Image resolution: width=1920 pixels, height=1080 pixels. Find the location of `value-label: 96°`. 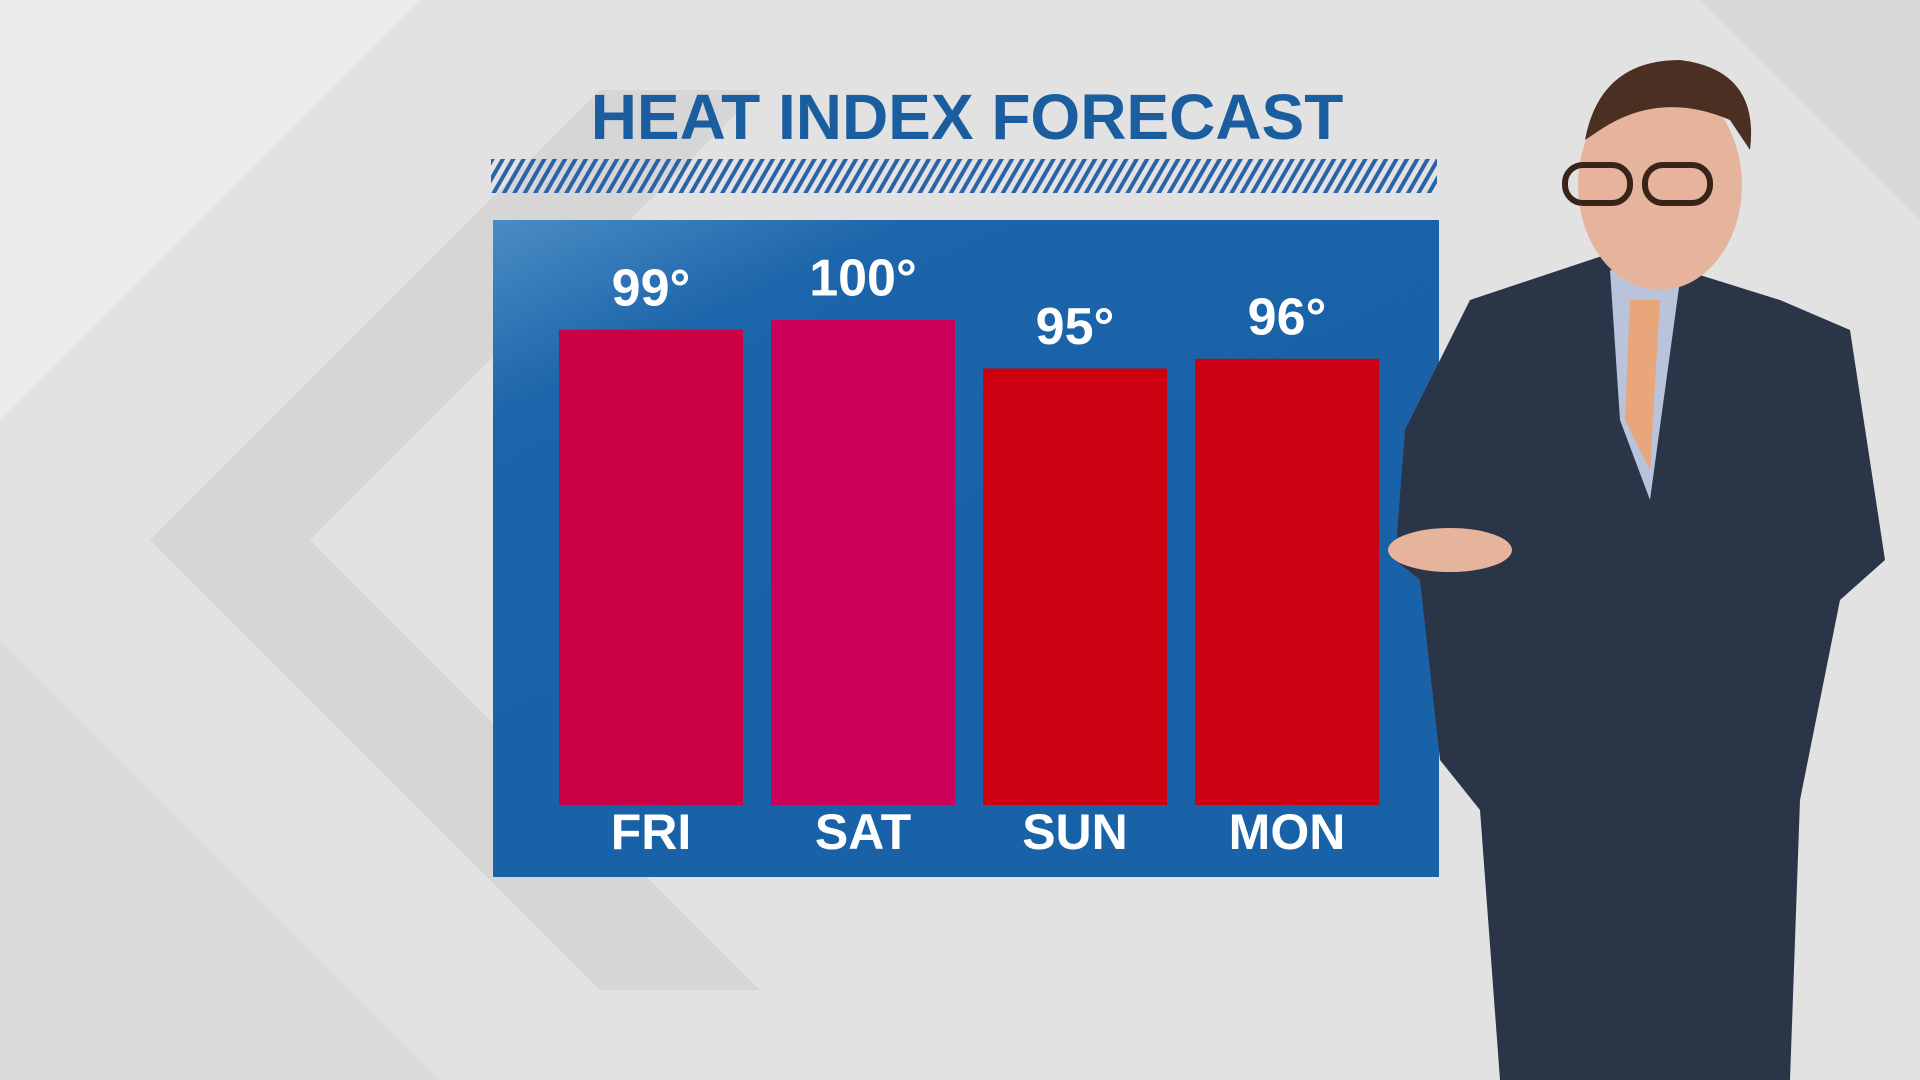

value-label: 96° is located at coordinates (1287, 318).